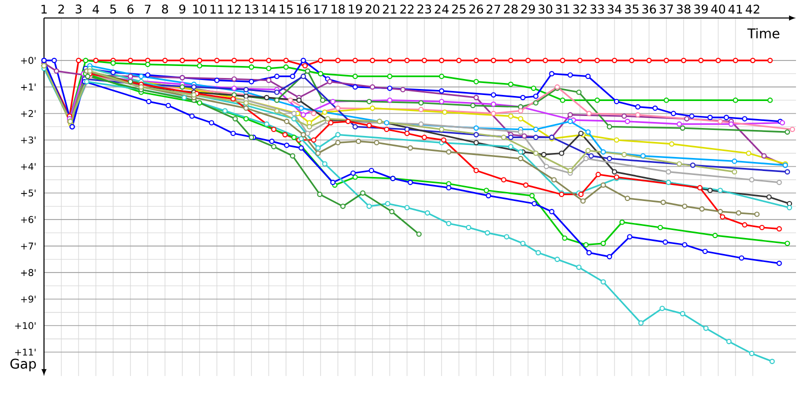 The width and height of the screenshot is (800, 400). I want to click on y-tick-label: +1', so click(28, 87).